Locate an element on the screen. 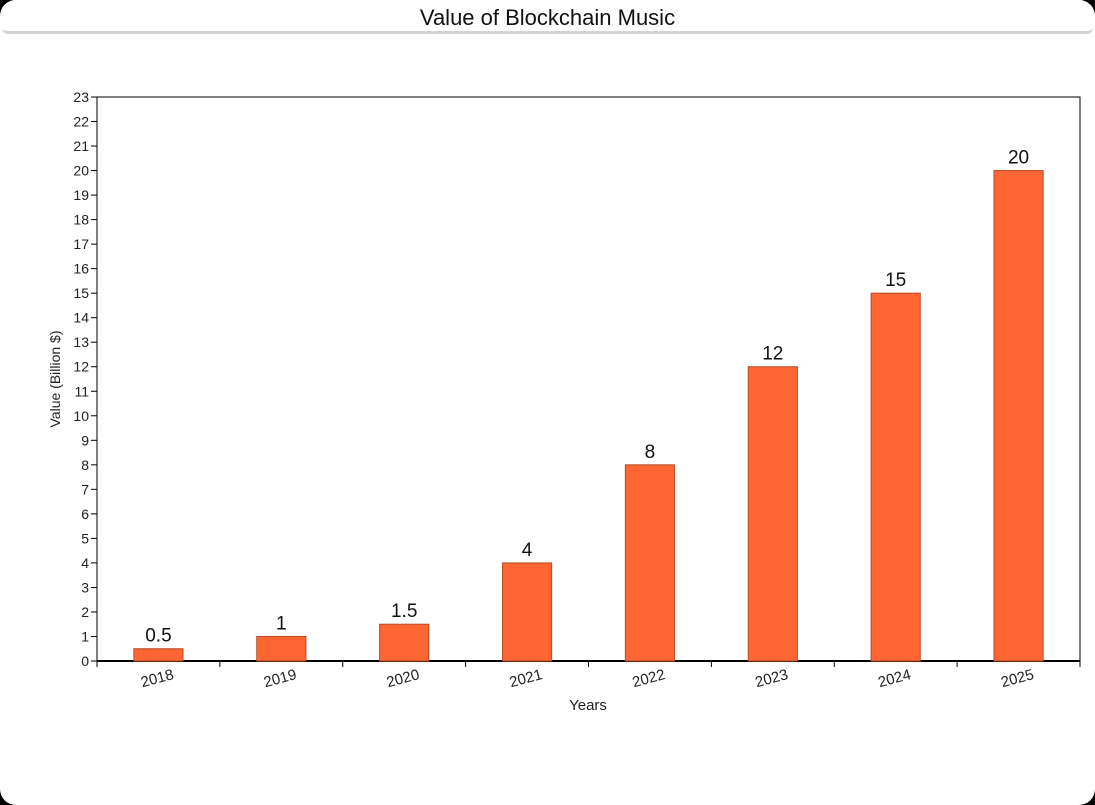 The image size is (1095, 805). y-tick-label: 6 is located at coordinates (85, 514).